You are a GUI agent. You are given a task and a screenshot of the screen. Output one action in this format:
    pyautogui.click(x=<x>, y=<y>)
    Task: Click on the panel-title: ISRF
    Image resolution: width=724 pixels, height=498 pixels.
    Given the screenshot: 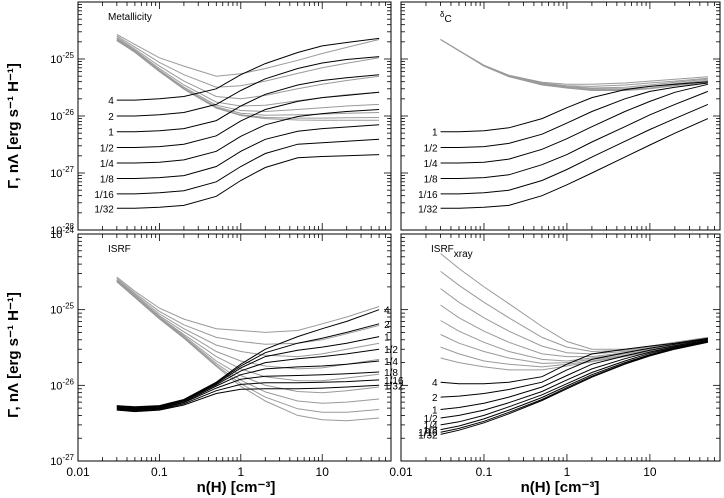 What is the action you would take?
    pyautogui.click(x=119, y=249)
    